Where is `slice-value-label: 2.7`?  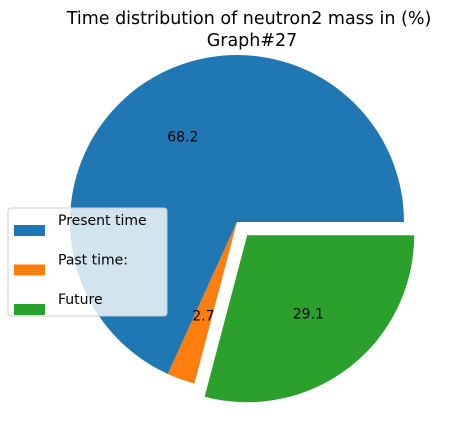 slice-value-label: 2.7 is located at coordinates (203, 316).